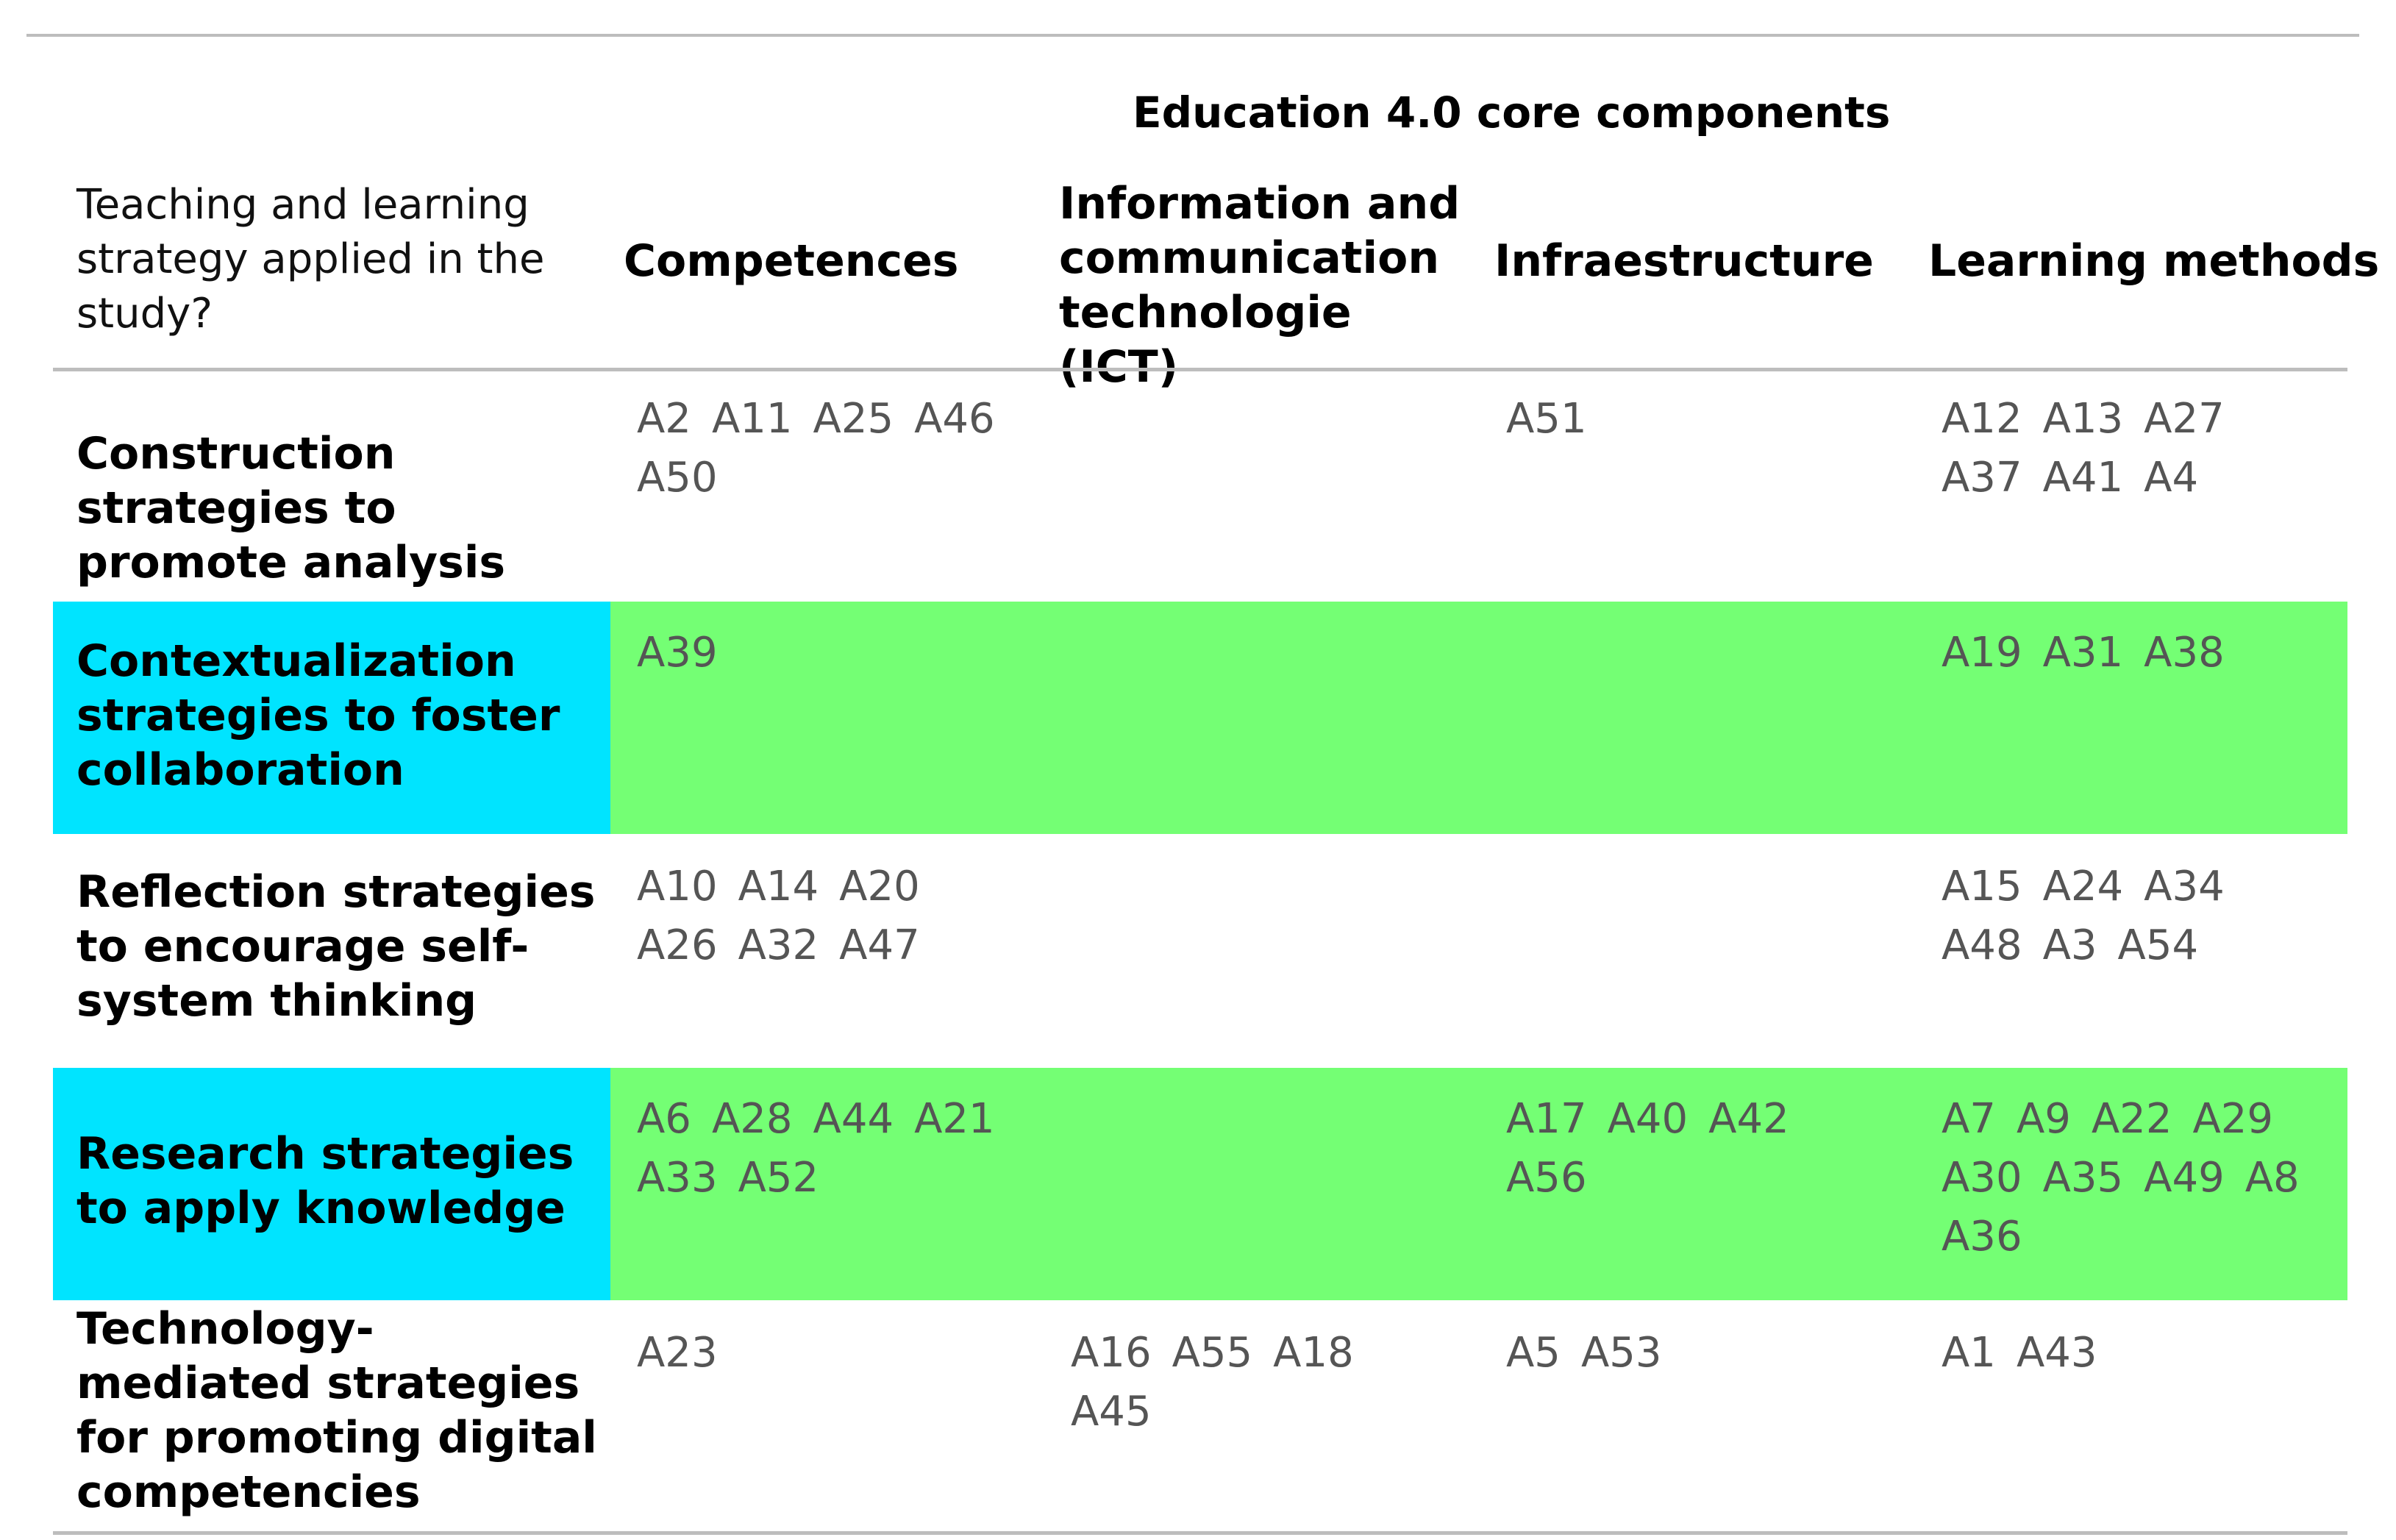 The width and height of the screenshot is (2396, 1540). Describe the element at coordinates (879, 886) in the screenshot. I see `article-ref: A20` at that location.